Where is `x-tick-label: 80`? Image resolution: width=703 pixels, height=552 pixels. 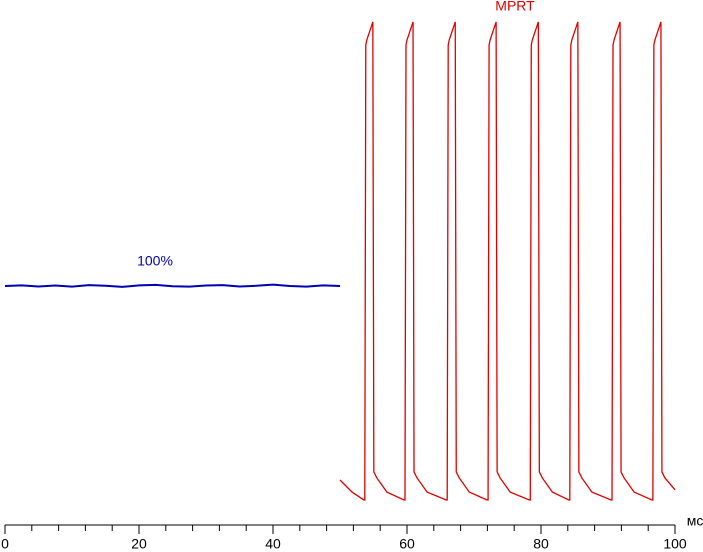 x-tick-label: 80 is located at coordinates (541, 544).